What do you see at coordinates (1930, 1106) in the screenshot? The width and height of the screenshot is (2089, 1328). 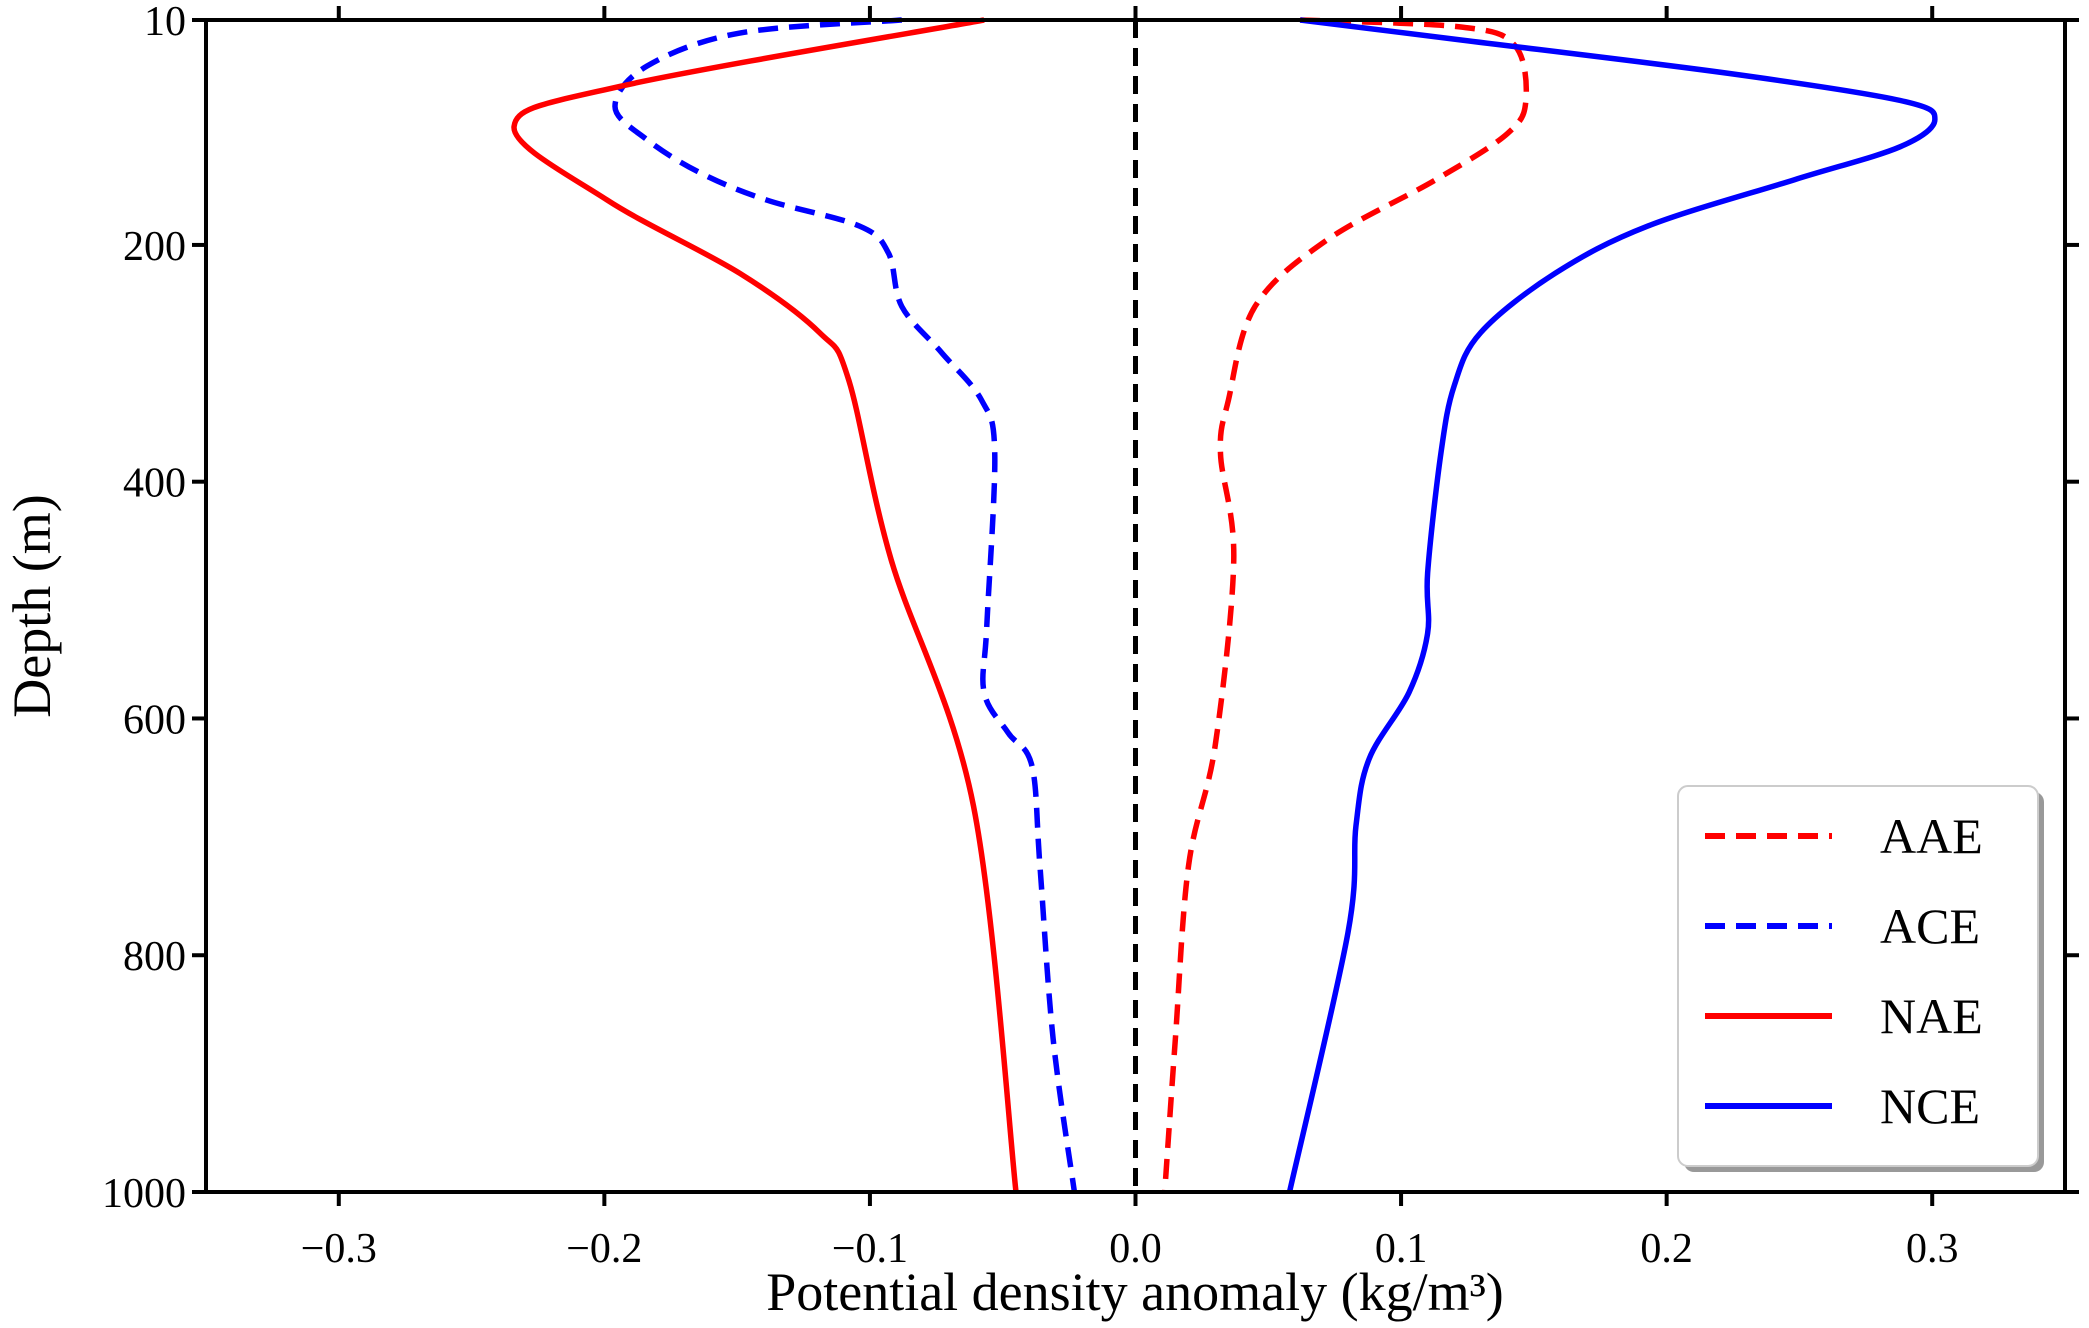 I see `legend-label-nce: NCE` at bounding box center [1930, 1106].